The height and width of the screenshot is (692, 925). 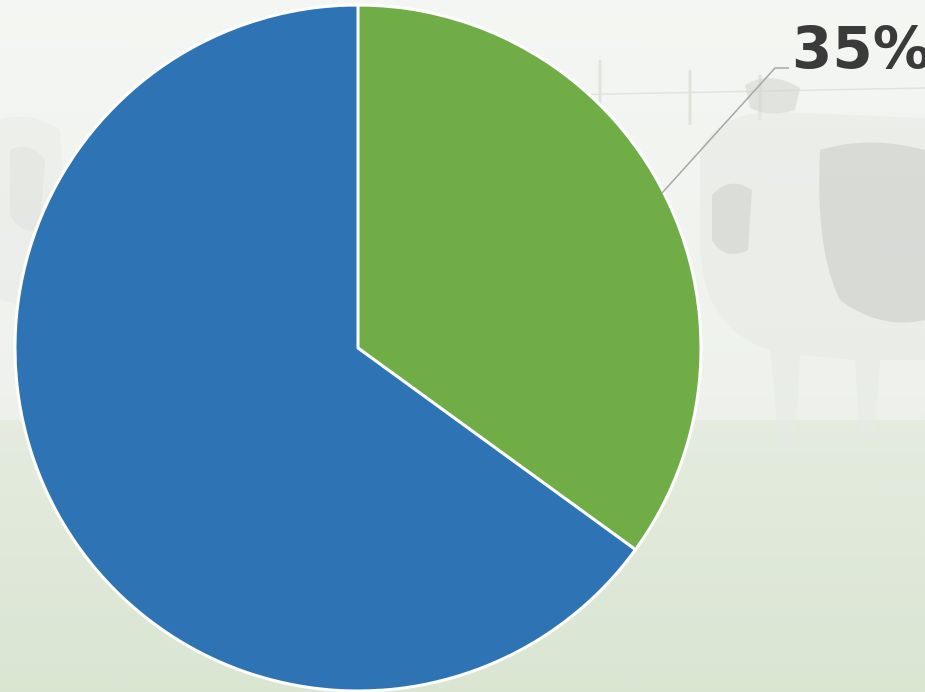 I want to click on cow-silhouette-icon, so click(x=812, y=264).